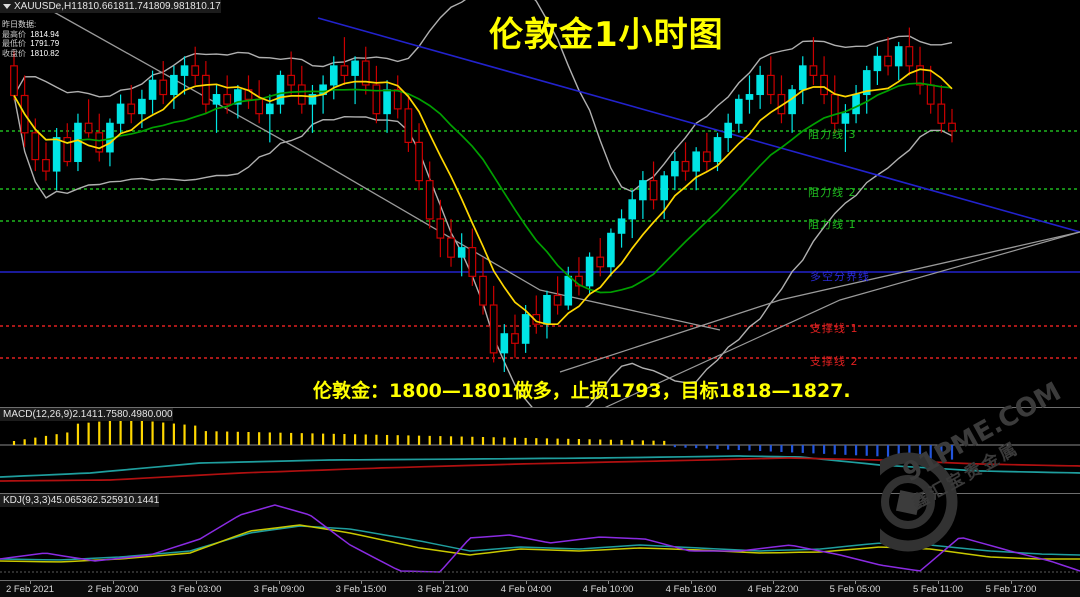  What do you see at coordinates (443, 589) in the screenshot?
I see `x-axis-tick: 3 Feb 21:00` at bounding box center [443, 589].